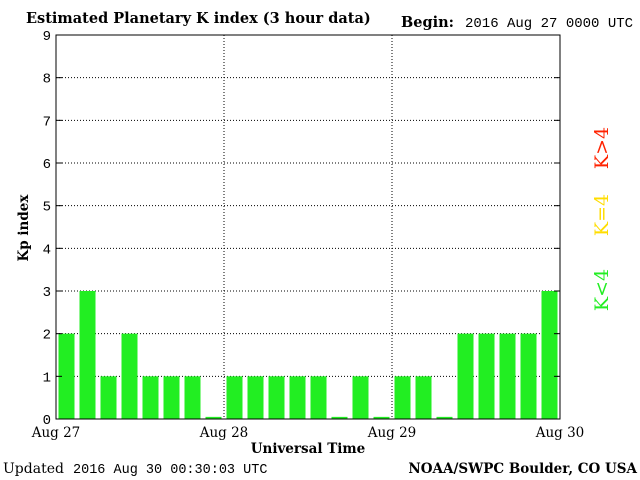  Describe the element at coordinates (308, 449) in the screenshot. I see `x-axis-label: Universal Time` at that location.